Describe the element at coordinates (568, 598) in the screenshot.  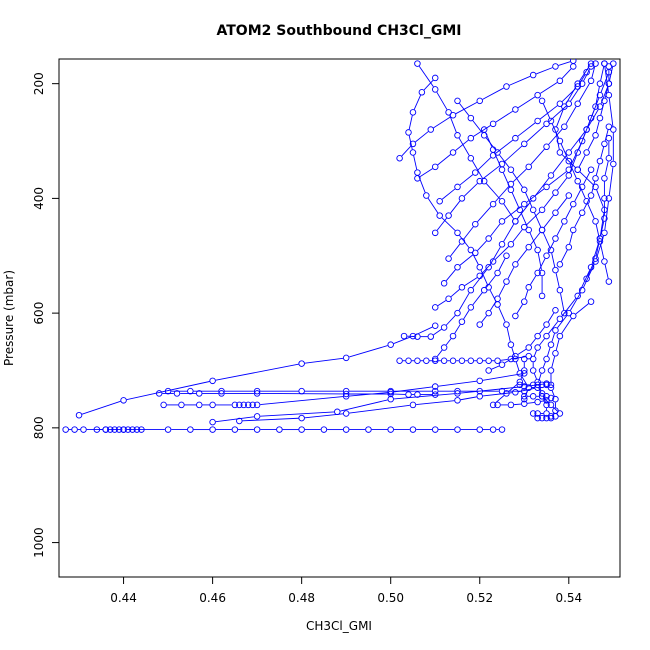
I see `x-tick-label: 0.54` at that location.